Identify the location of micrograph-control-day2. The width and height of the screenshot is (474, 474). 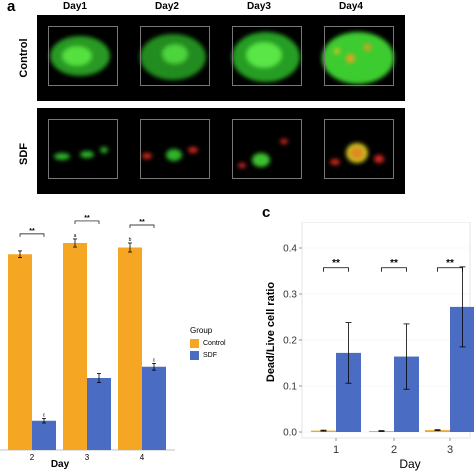
(174, 58).